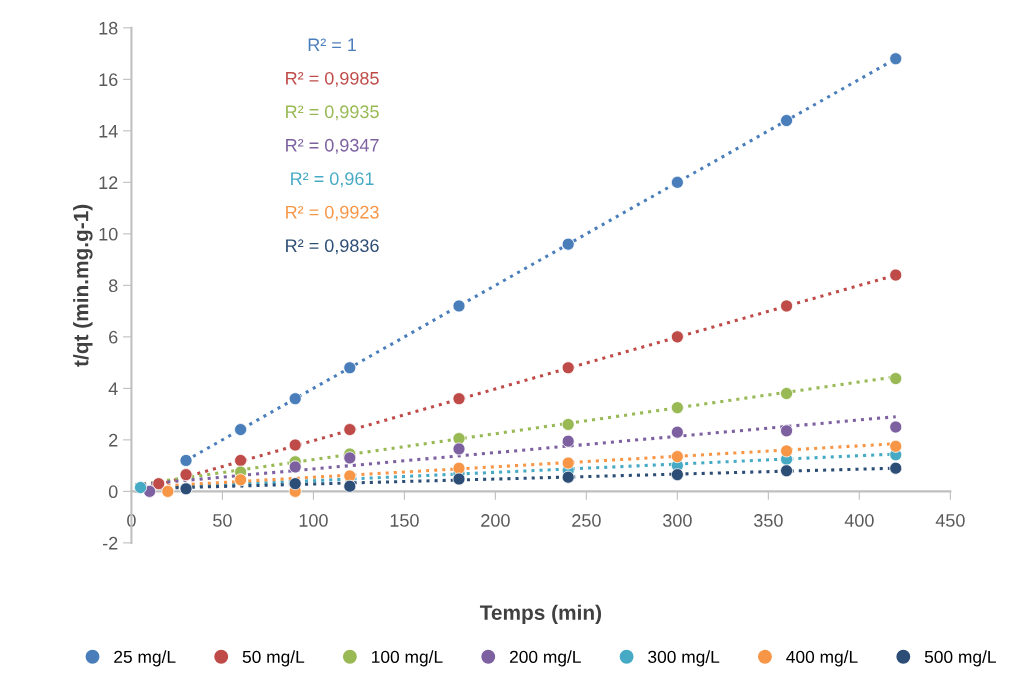  I want to click on annotation: R² = 0,9923, so click(332, 213).